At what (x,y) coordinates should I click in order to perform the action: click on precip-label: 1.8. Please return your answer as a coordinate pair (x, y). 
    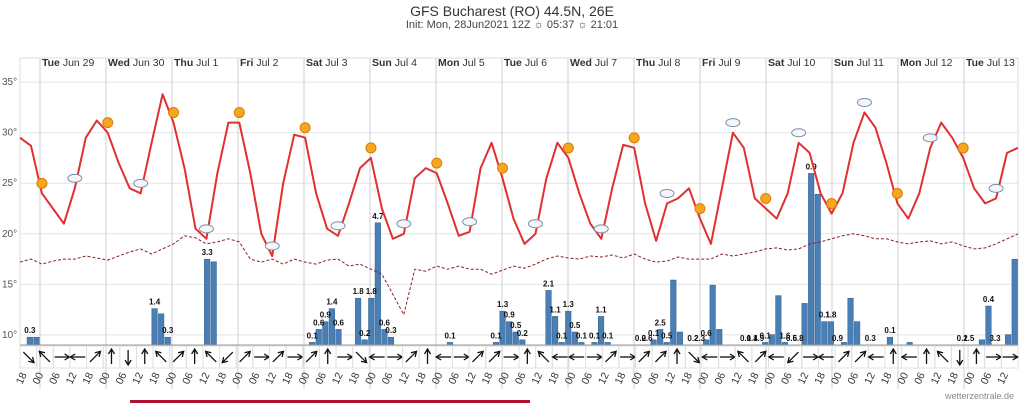
    Looking at the image, I should click on (359, 291).